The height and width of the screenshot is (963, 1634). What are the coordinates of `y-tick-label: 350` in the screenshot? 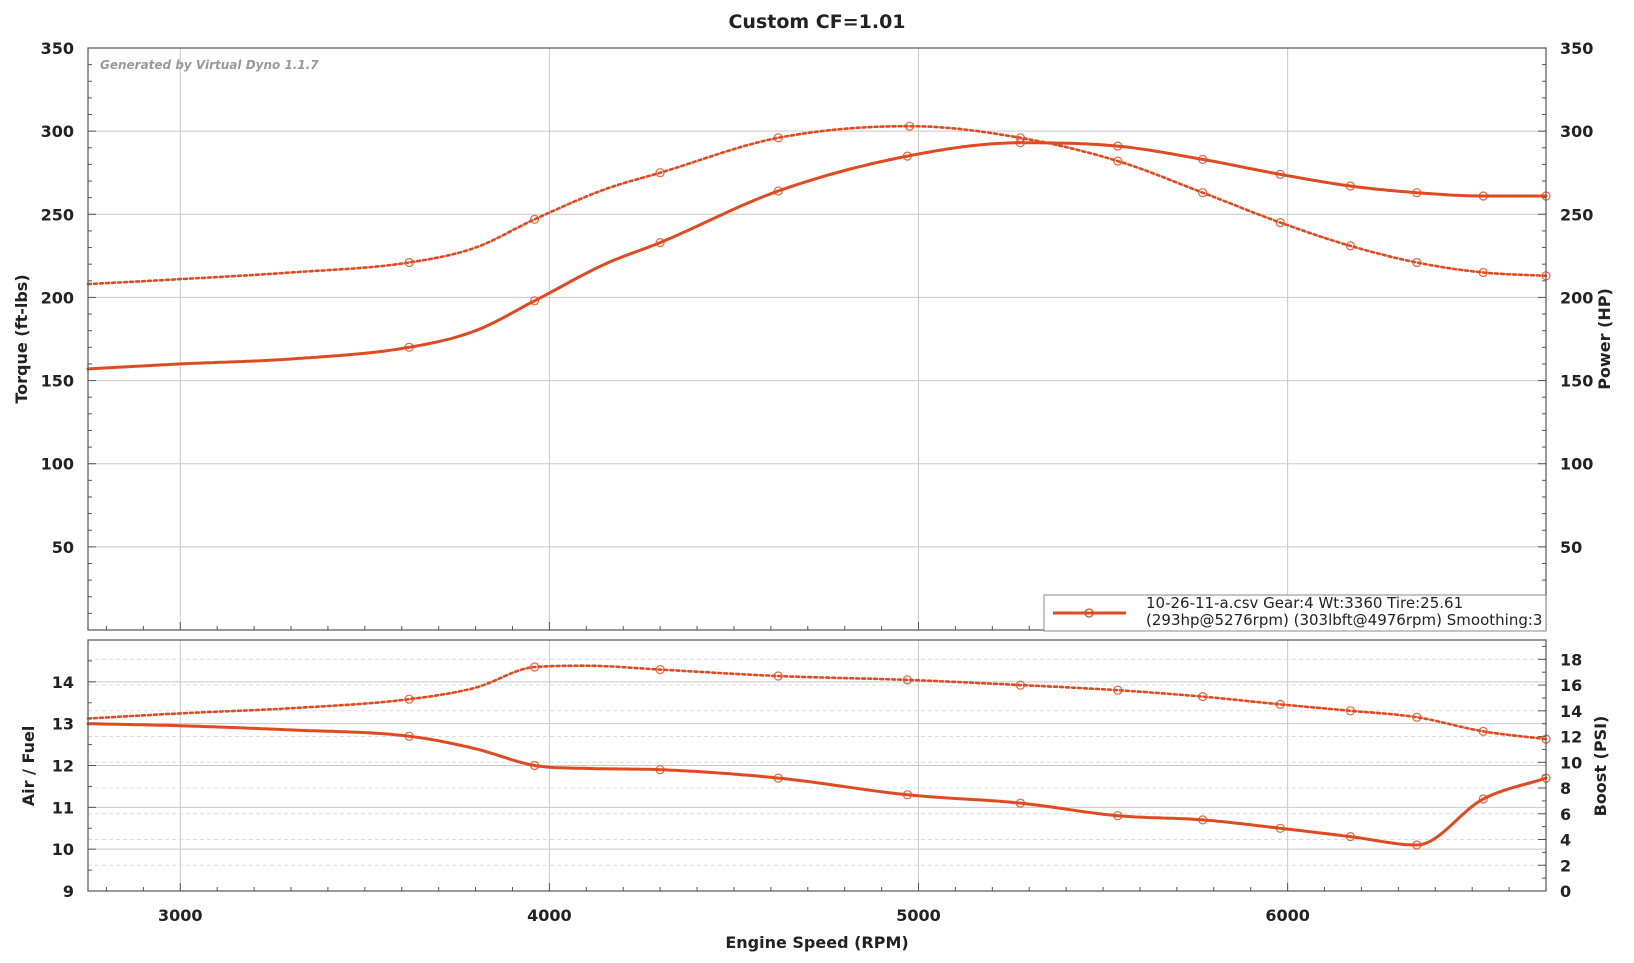 It's located at (57, 48).